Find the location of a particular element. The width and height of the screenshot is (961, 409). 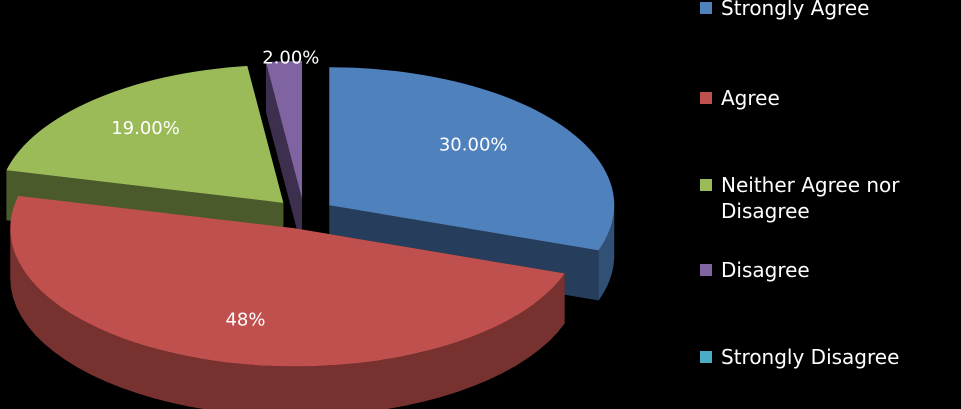

legend-swatch-disagree is located at coordinates (706, 270).